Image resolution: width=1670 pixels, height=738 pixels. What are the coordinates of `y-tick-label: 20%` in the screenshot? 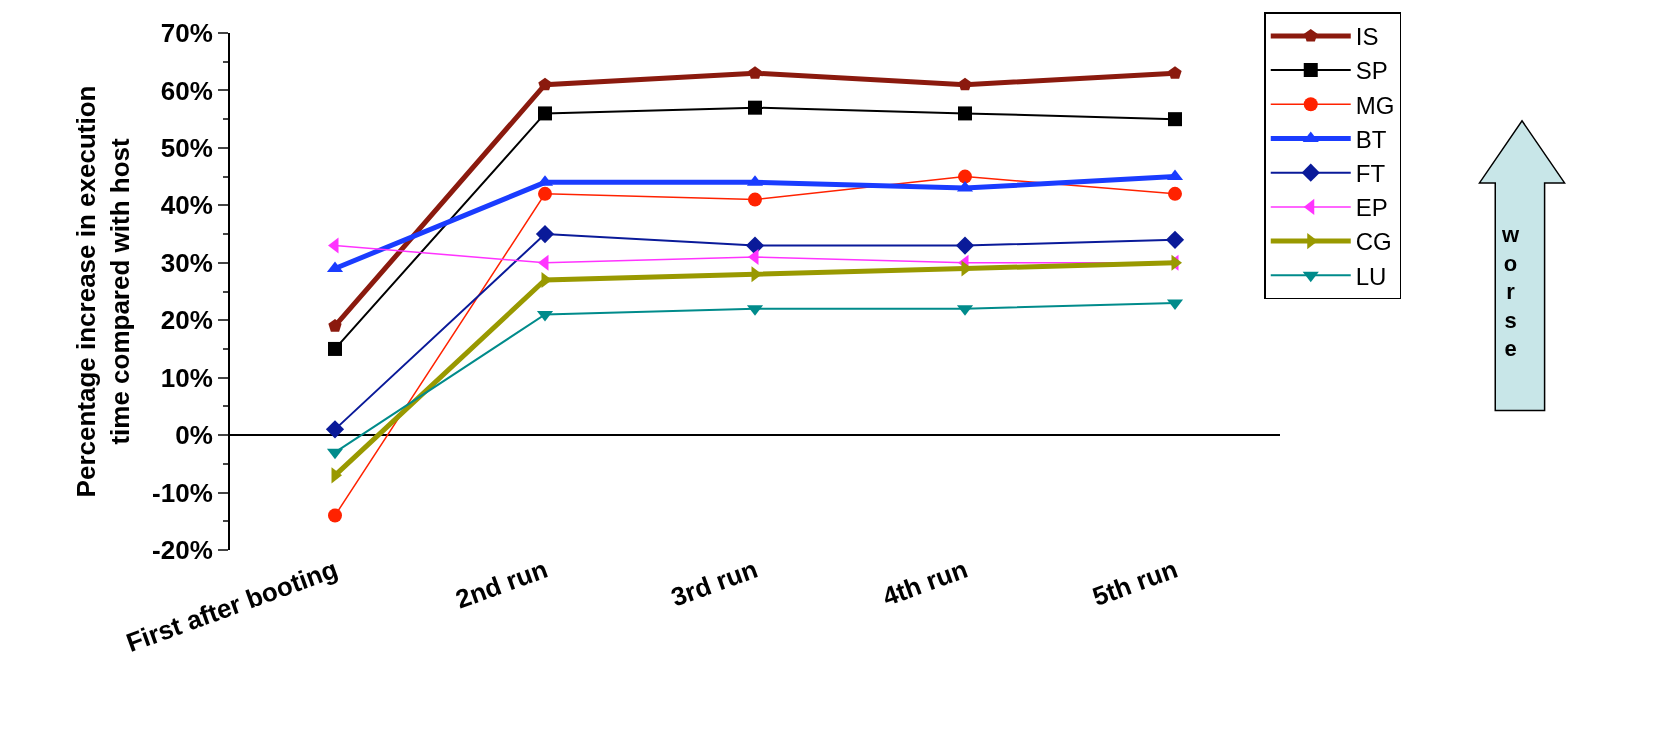 It's located at (186, 320).